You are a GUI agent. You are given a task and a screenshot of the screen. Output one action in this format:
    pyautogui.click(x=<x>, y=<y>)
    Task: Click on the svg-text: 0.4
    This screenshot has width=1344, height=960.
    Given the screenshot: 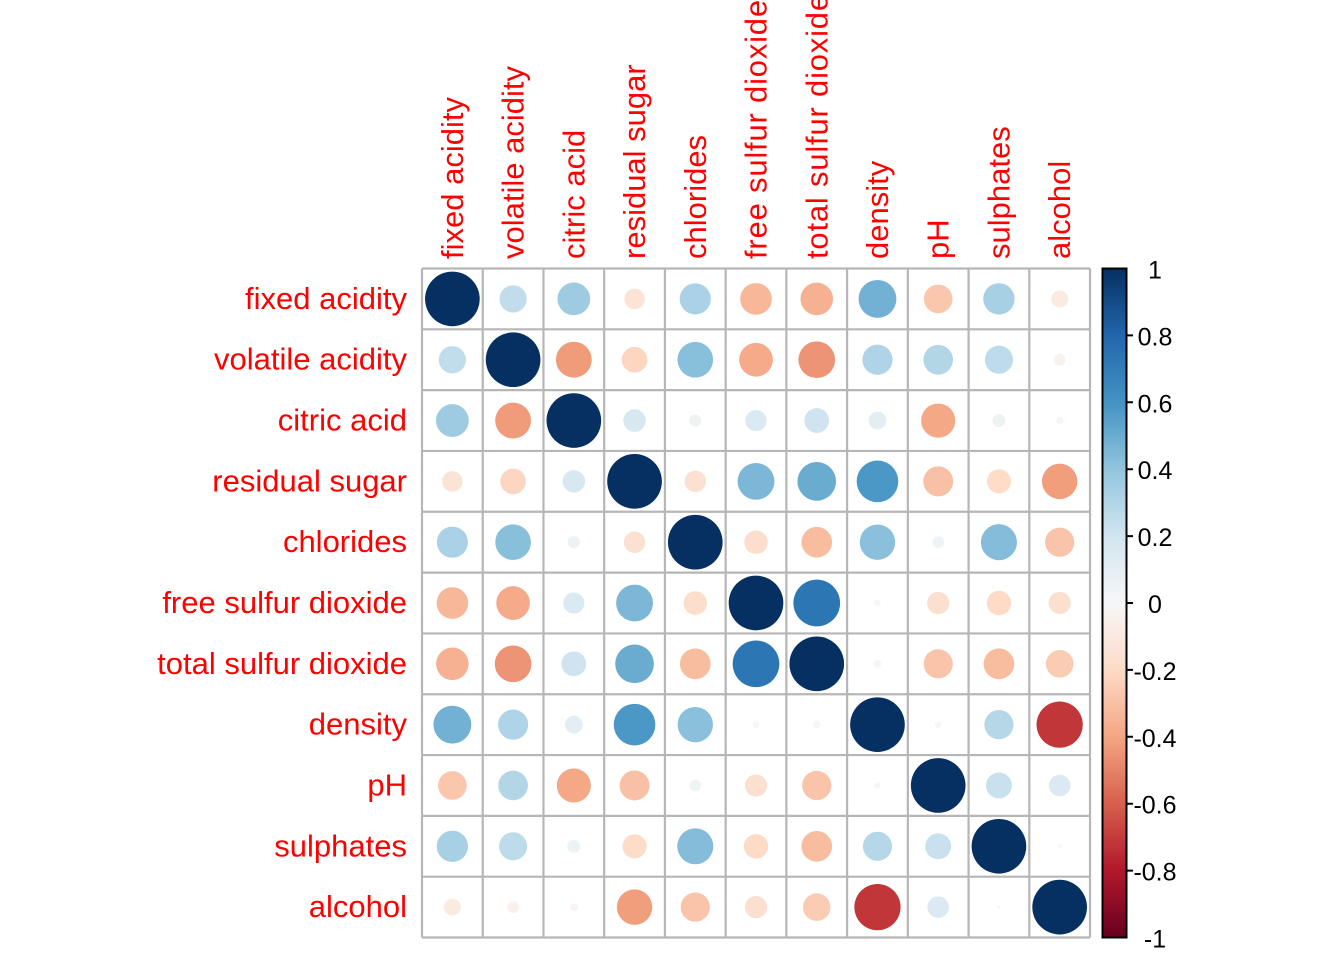 What is the action you would take?
    pyautogui.click(x=1155, y=471)
    